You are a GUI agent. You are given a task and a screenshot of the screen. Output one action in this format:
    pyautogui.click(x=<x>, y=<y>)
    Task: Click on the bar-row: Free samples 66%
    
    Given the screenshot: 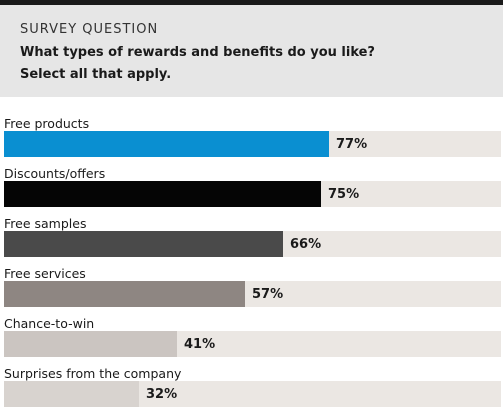 What is the action you would take?
    pyautogui.click(x=251, y=241)
    